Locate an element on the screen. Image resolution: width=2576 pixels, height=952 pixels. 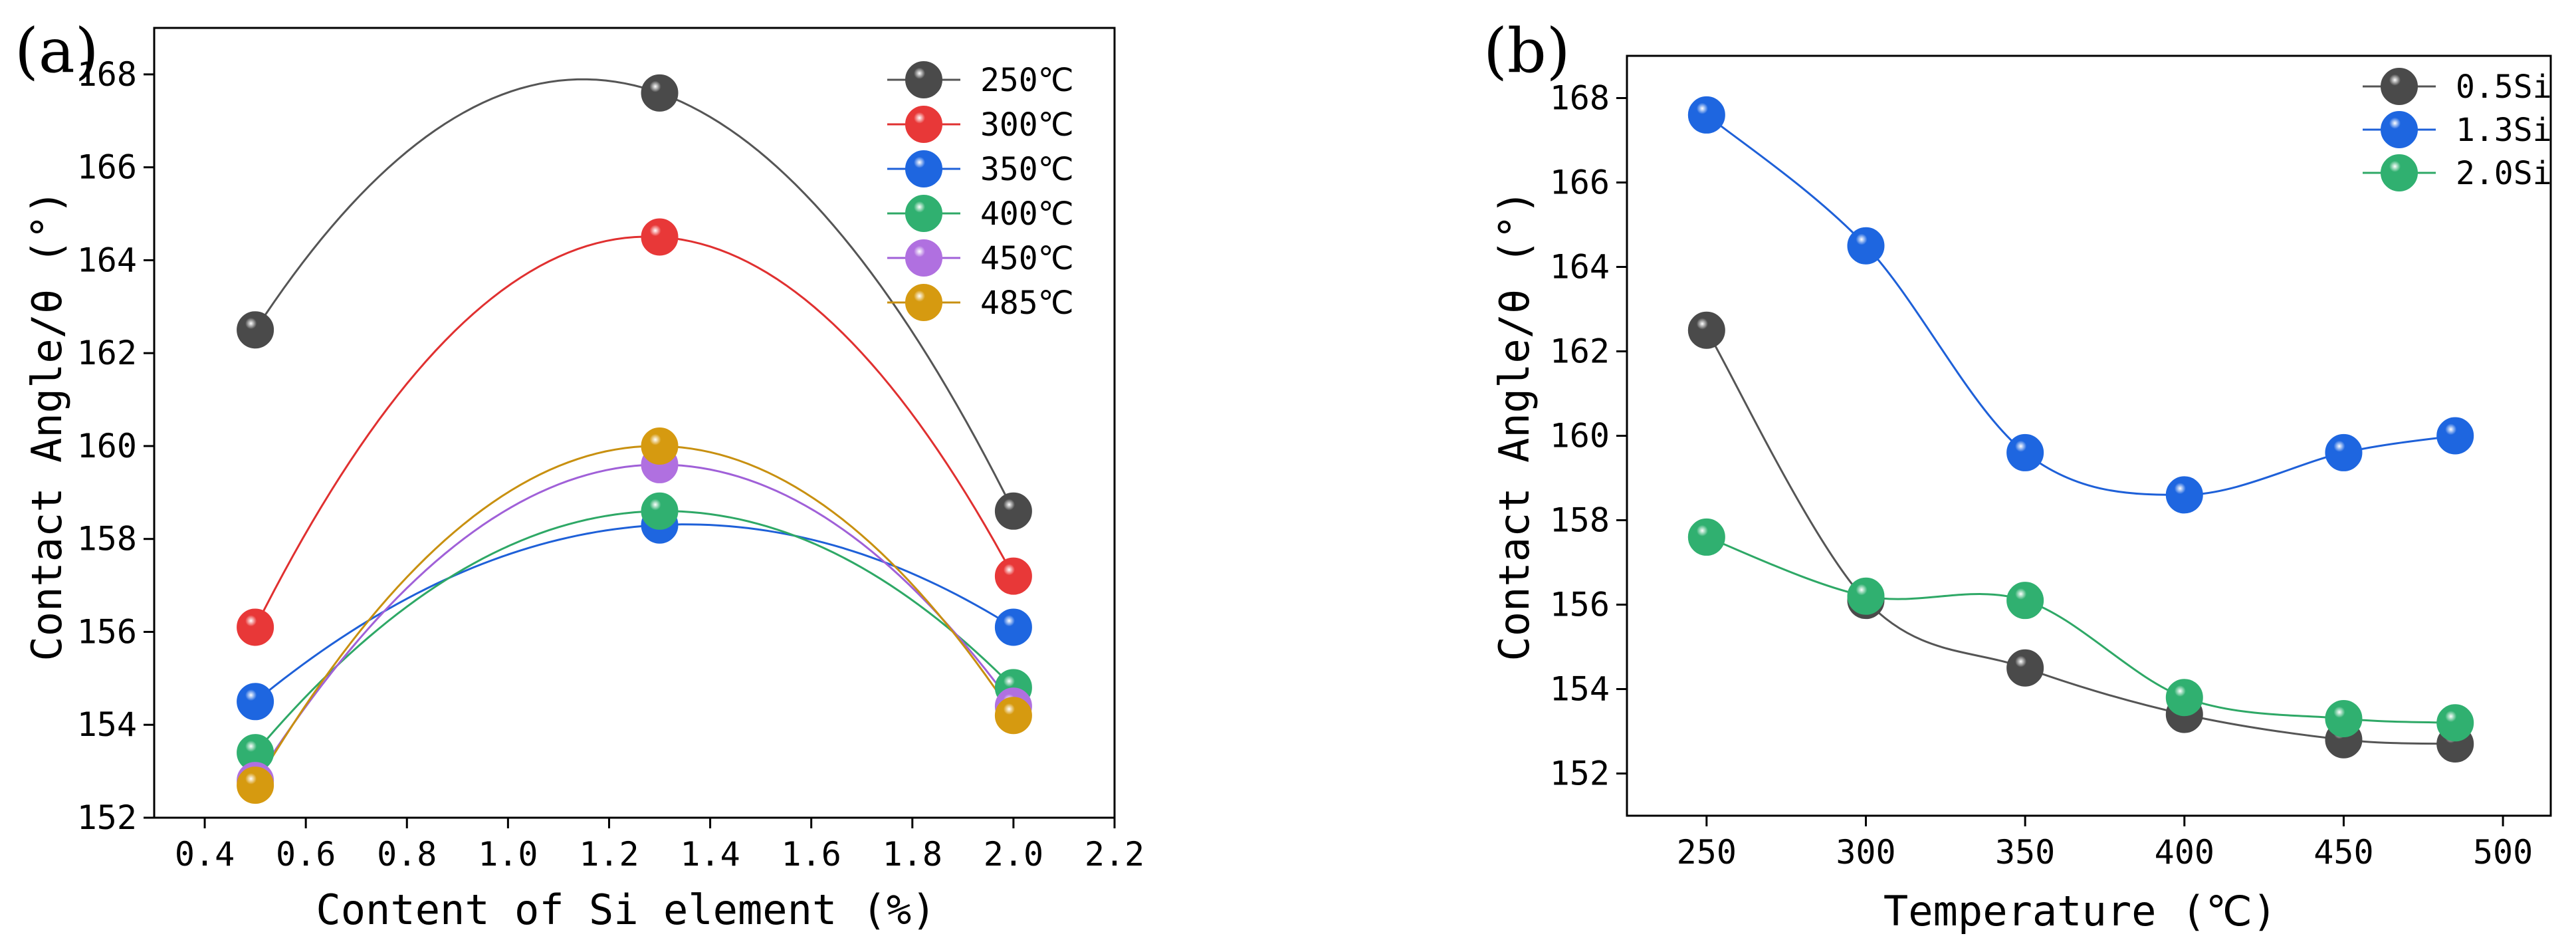
legend-marker-485℃ is located at coordinates (923, 302).